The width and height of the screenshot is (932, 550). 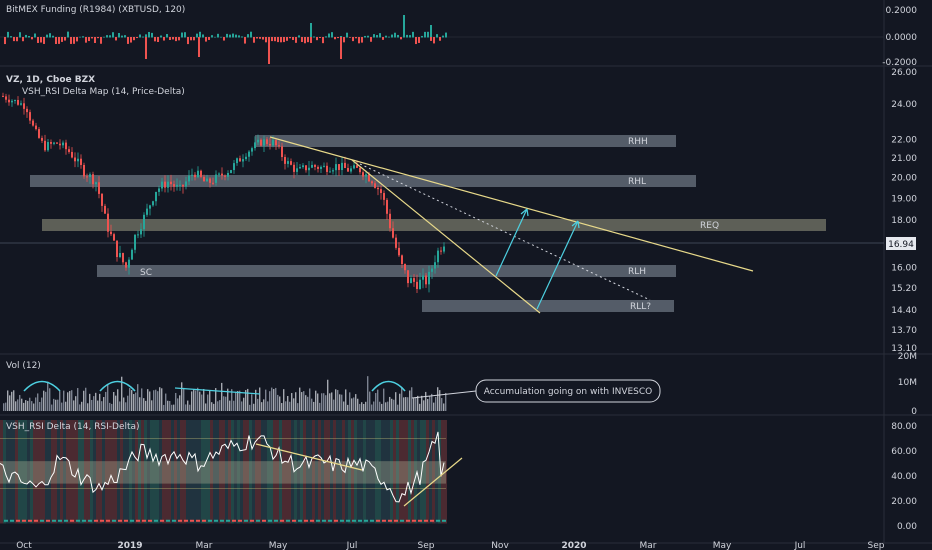 What do you see at coordinates (225, 393) in the screenshot?
I see `volume-pane` at bounding box center [225, 393].